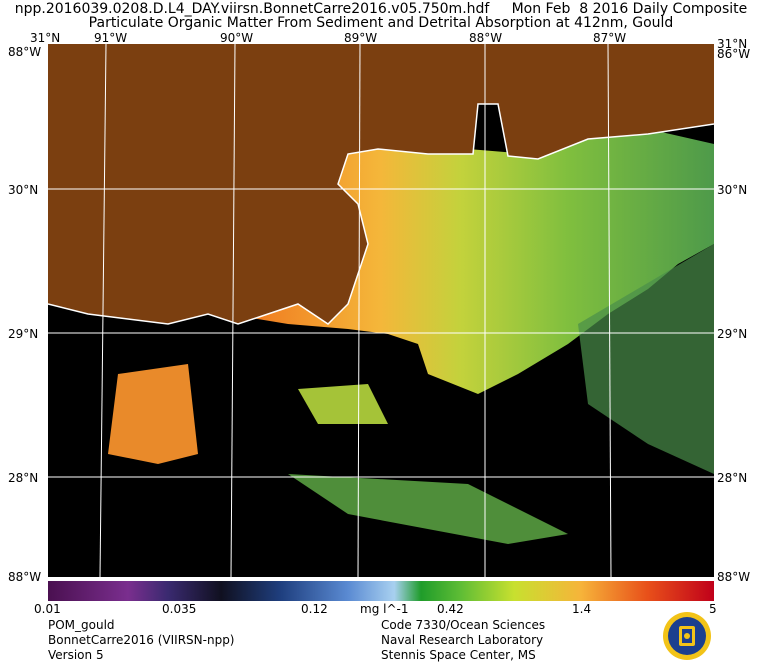 The image size is (762, 664). What do you see at coordinates (111, 38) in the screenshot?
I see `lon-label-91w: 91°W` at bounding box center [111, 38].